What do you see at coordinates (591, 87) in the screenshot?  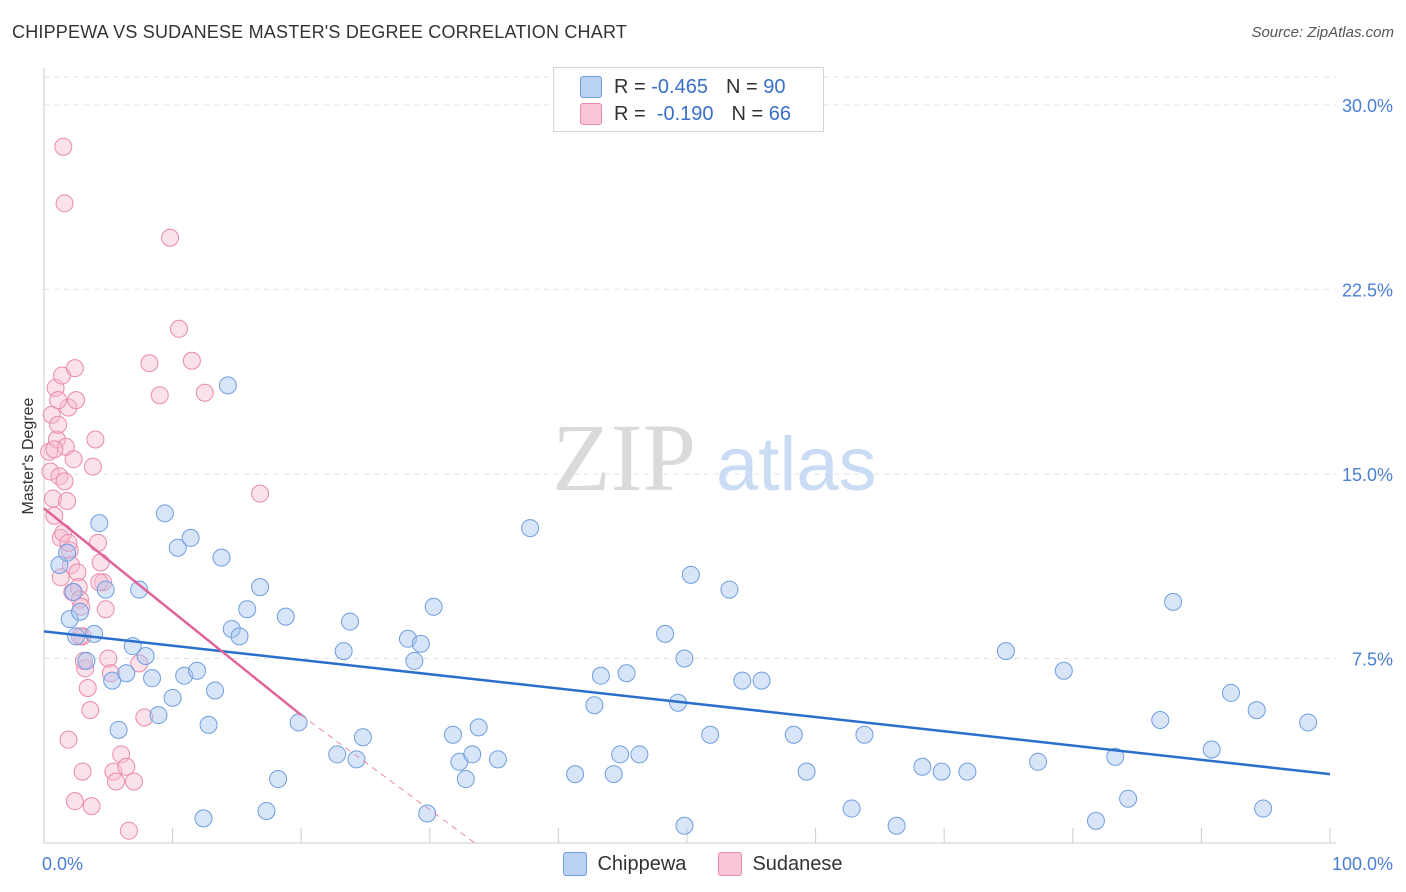 I see `legend-swatch-chippewa` at bounding box center [591, 87].